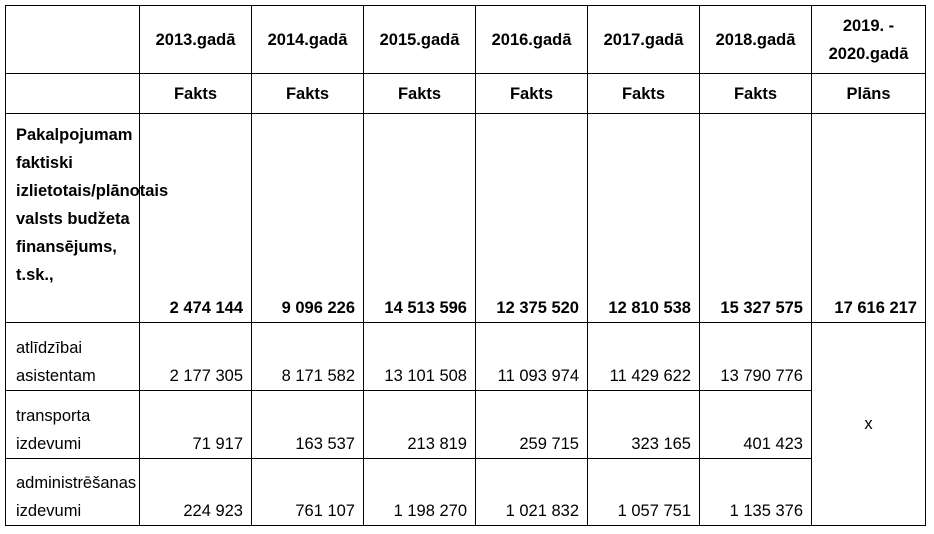 This screenshot has width=934, height=534. What do you see at coordinates (72, 93) in the screenshot?
I see `status-corner-cell` at bounding box center [72, 93].